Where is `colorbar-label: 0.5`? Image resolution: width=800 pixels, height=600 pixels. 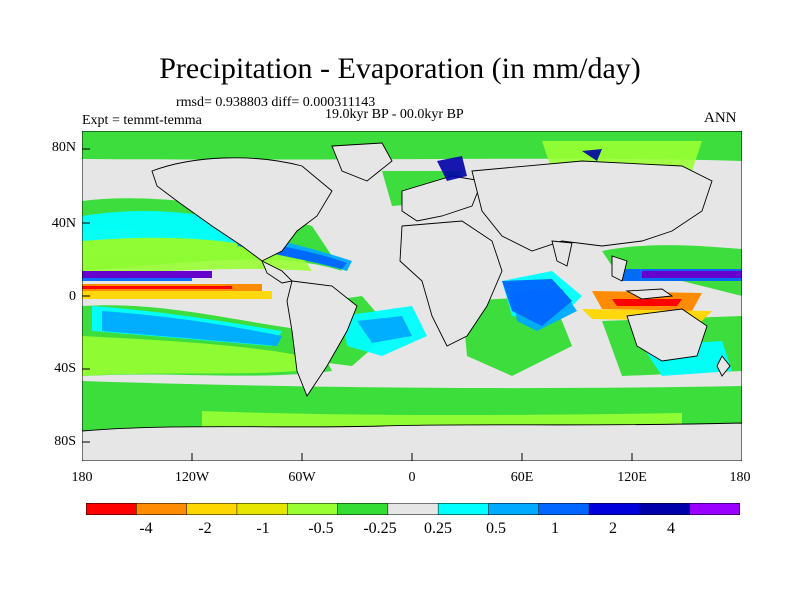 colorbar-label: 0.5 is located at coordinates (496, 528).